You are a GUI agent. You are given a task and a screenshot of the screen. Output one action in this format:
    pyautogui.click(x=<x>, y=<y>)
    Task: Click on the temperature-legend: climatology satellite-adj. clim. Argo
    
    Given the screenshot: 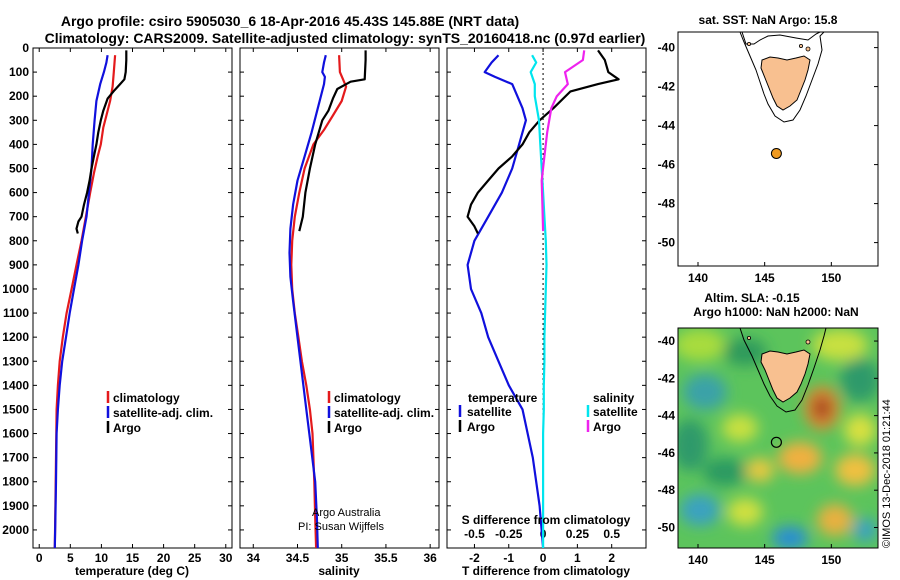 What is the action you would take?
    pyautogui.click(x=159, y=413)
    